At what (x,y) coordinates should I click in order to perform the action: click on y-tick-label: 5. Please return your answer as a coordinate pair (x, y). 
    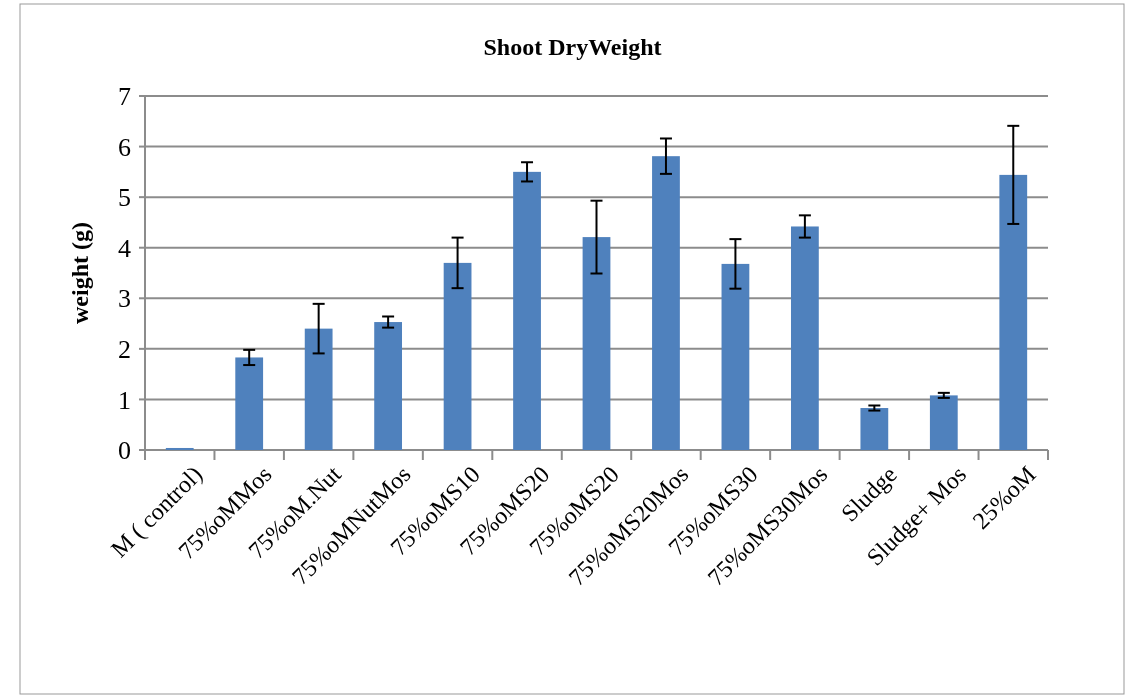
    Looking at the image, I should click on (124, 198).